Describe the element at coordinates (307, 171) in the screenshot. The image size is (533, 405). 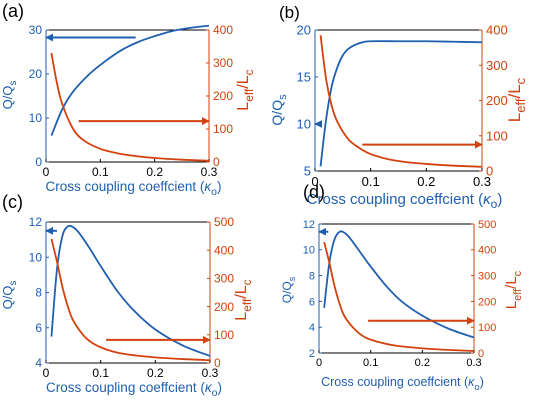
I see `y-left-tick-label: 5` at that location.